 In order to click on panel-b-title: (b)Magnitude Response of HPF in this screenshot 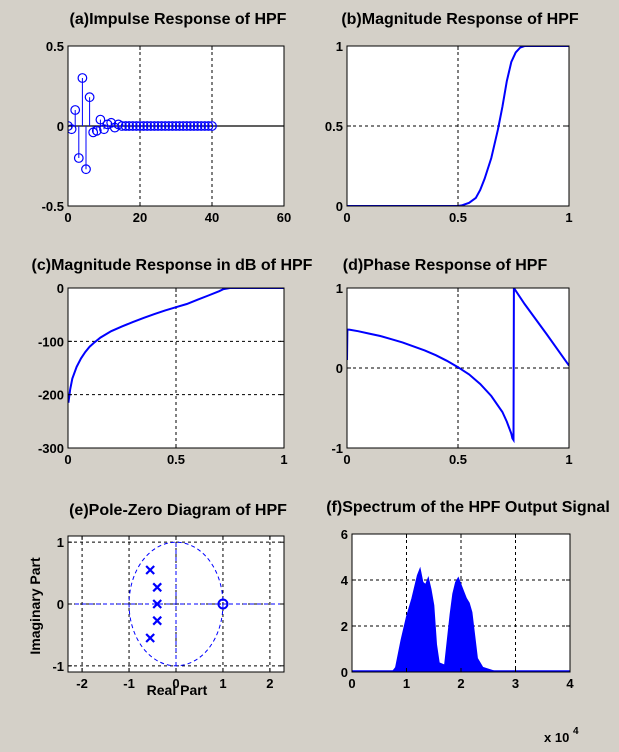, I will do `click(460, 19)`.